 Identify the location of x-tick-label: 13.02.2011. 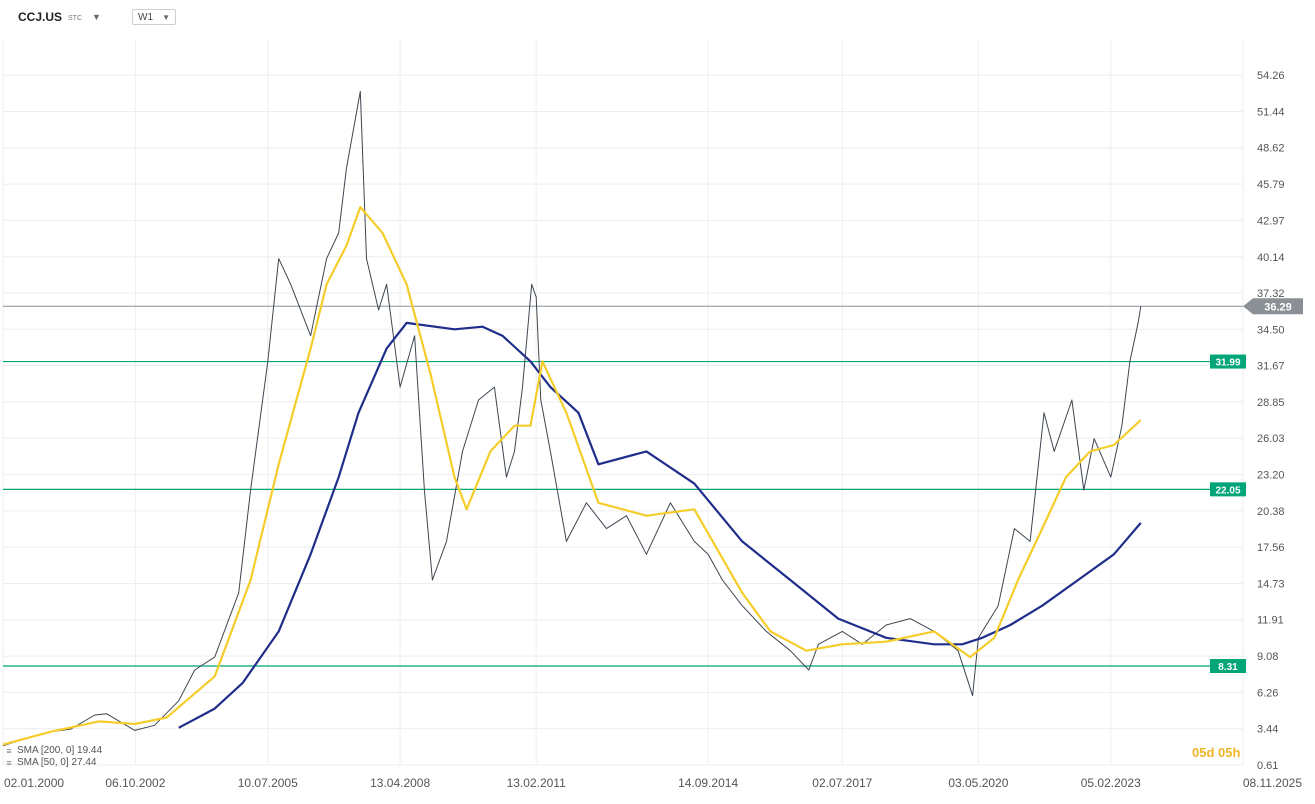
(536, 783).